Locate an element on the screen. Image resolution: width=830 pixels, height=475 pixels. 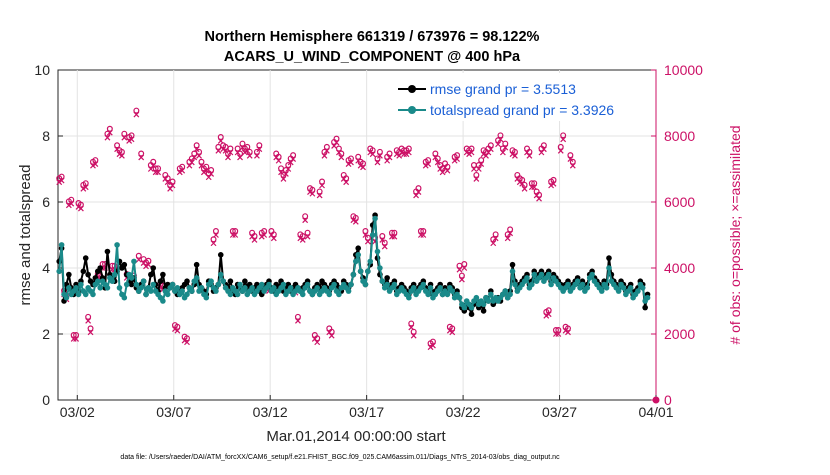
y-tick-label-left: 4 is located at coordinates (46, 268).